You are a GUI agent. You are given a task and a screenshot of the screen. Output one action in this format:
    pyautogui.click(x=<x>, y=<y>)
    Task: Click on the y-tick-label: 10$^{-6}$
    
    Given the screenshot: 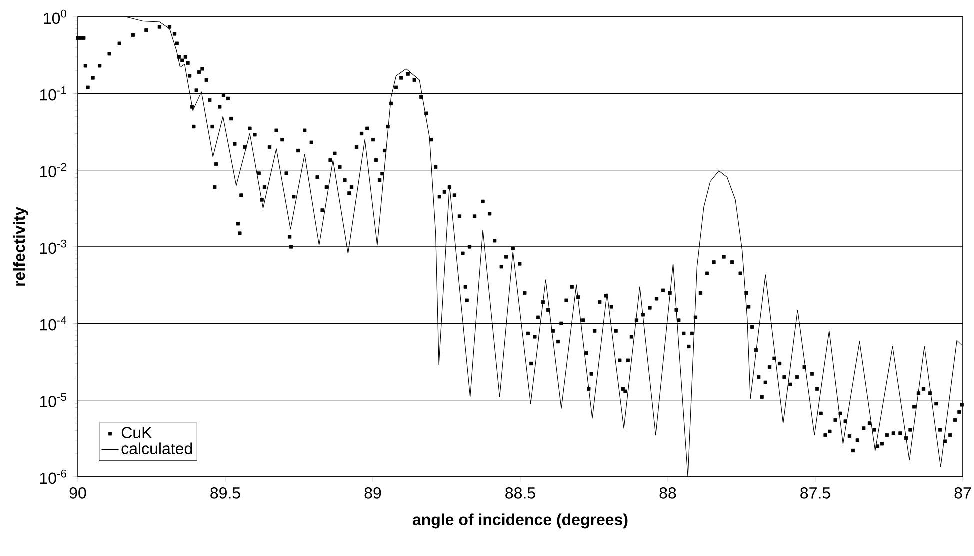 What is the action you would take?
    pyautogui.click(x=53, y=477)
    